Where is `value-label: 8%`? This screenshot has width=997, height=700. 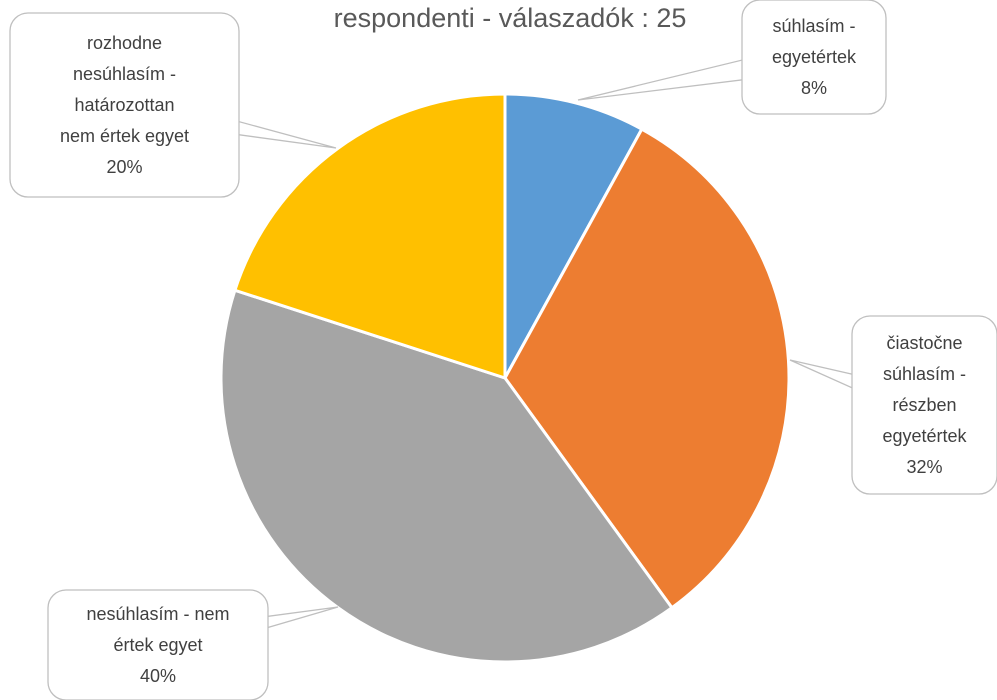 value-label: 8% is located at coordinates (814, 88).